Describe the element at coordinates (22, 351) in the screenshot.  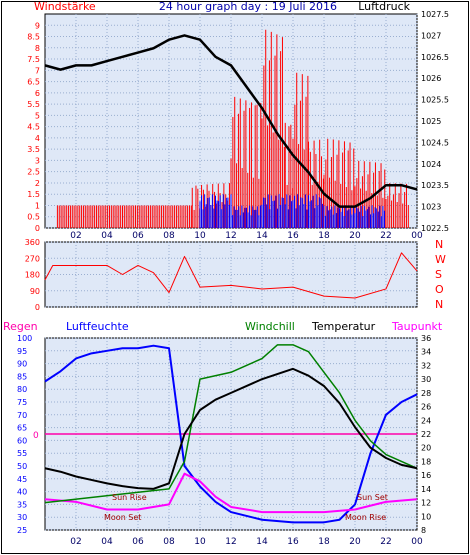
I see `y-left-tick-label: 95` at that location.